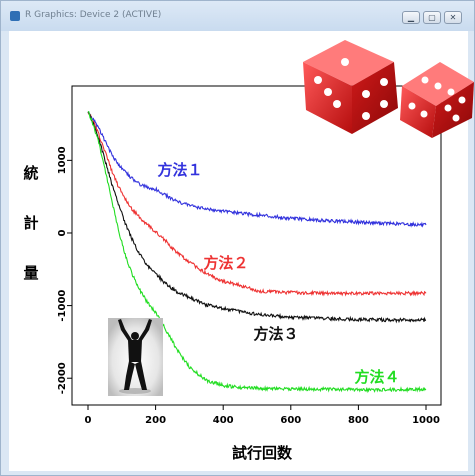 The image size is (475, 476). I want to click on x-tick-label: 400, so click(223, 420).